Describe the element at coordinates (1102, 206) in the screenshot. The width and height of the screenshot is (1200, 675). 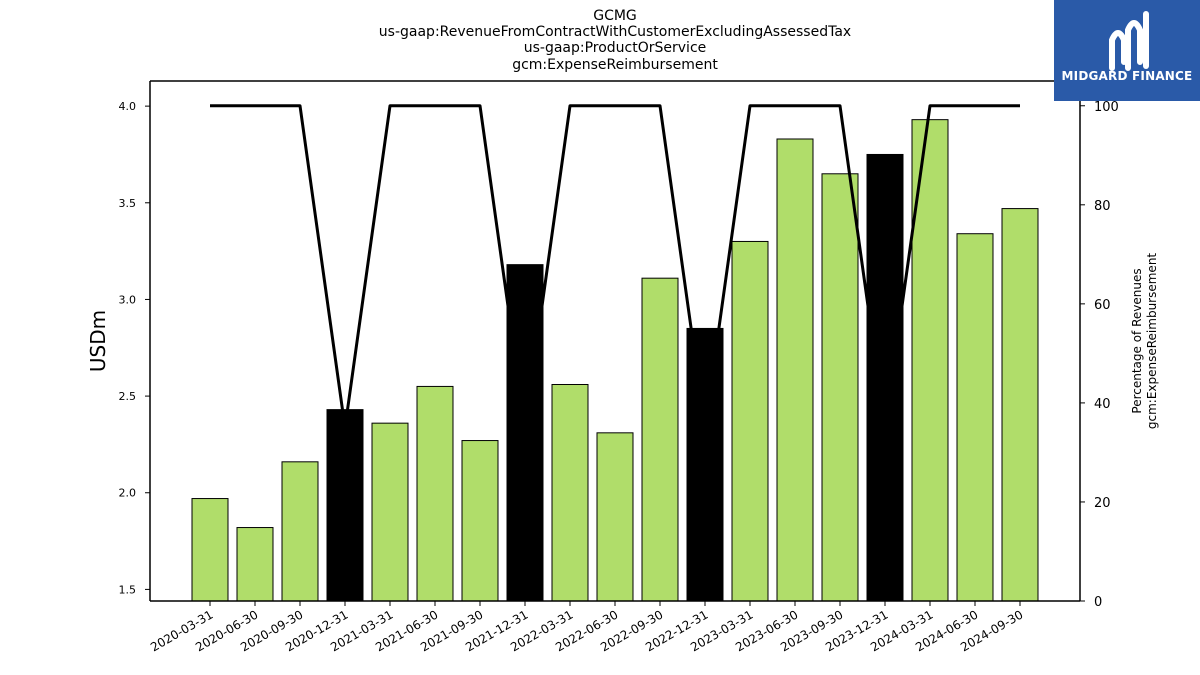
I see `y2-tick-label: 80` at that location.